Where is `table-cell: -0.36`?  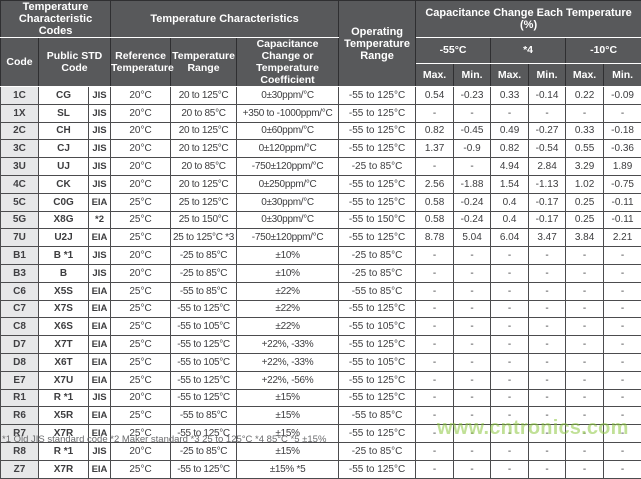
table-cell: -0.36 is located at coordinates (622, 149).